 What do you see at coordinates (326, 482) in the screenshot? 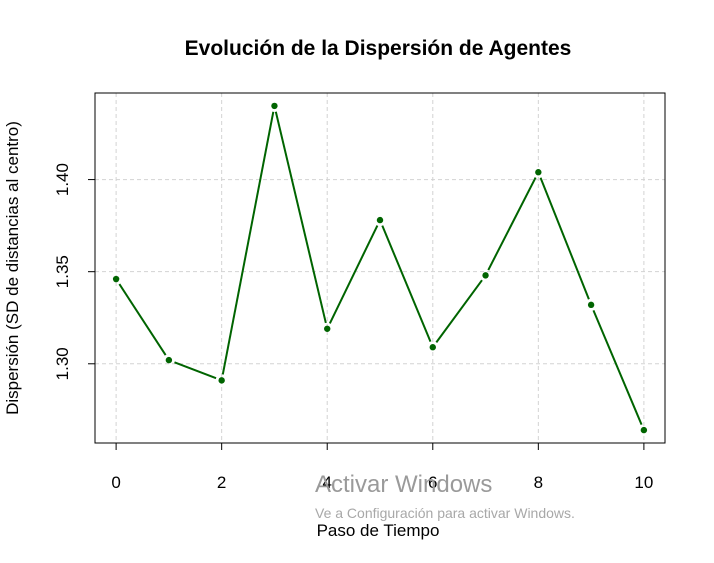
I see `x-tick-label: 4` at bounding box center [326, 482].